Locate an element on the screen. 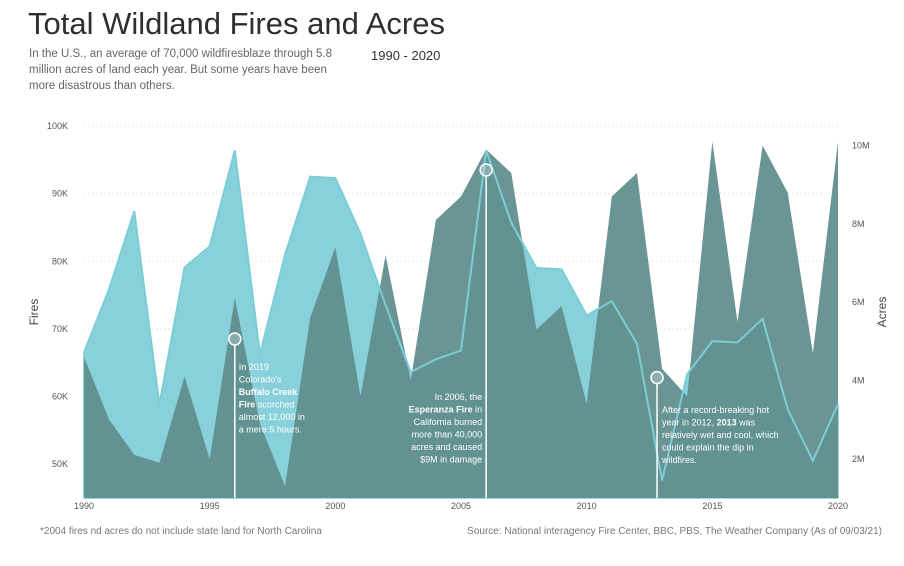  y-tick-label-right: 8M is located at coordinates (858, 224).